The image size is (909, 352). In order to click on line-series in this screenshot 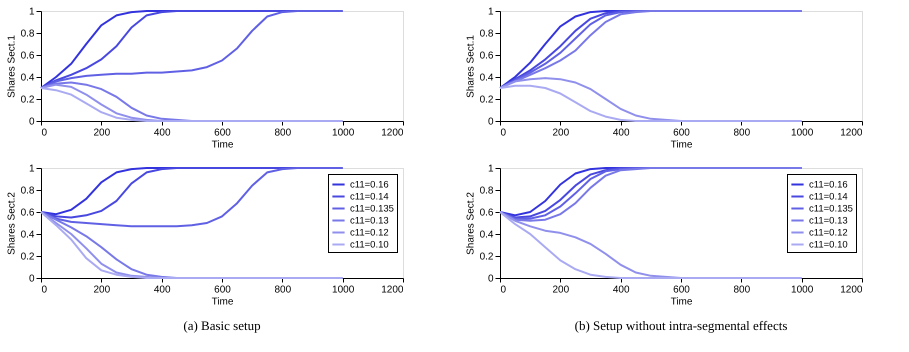, I will do `click(651, 103)`.